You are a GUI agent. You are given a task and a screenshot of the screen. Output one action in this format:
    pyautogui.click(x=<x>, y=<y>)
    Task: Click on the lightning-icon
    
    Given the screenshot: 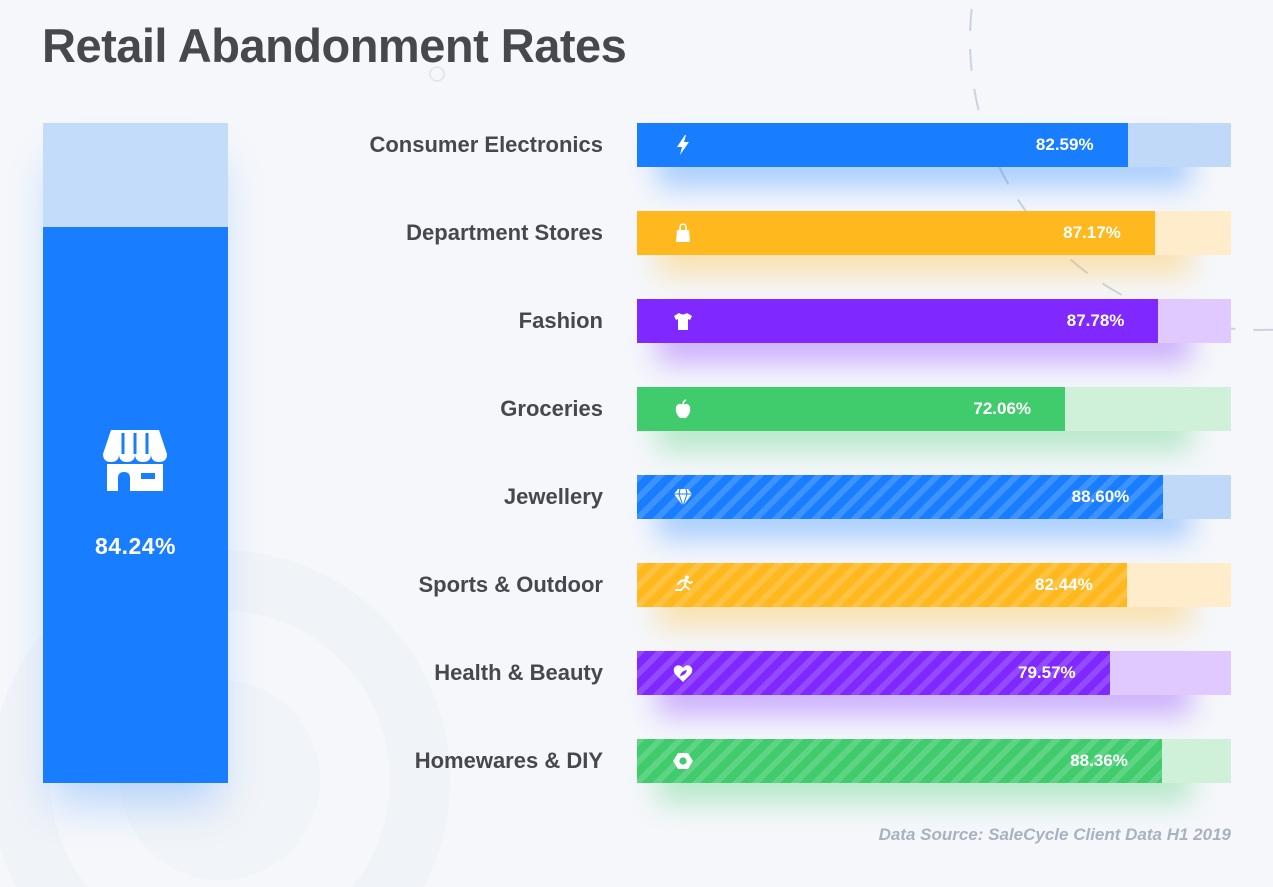 What is the action you would take?
    pyautogui.click(x=683, y=145)
    